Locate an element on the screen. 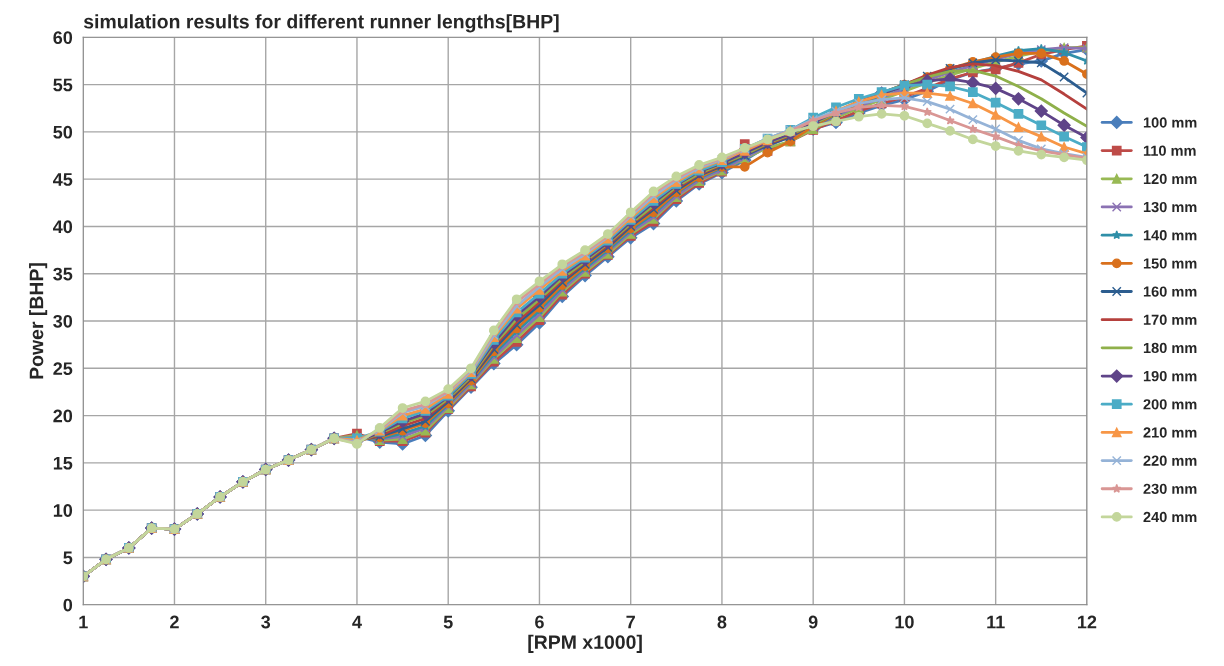 This screenshot has width=1224, height=666. x-tick-label: 12 is located at coordinates (1087, 622).